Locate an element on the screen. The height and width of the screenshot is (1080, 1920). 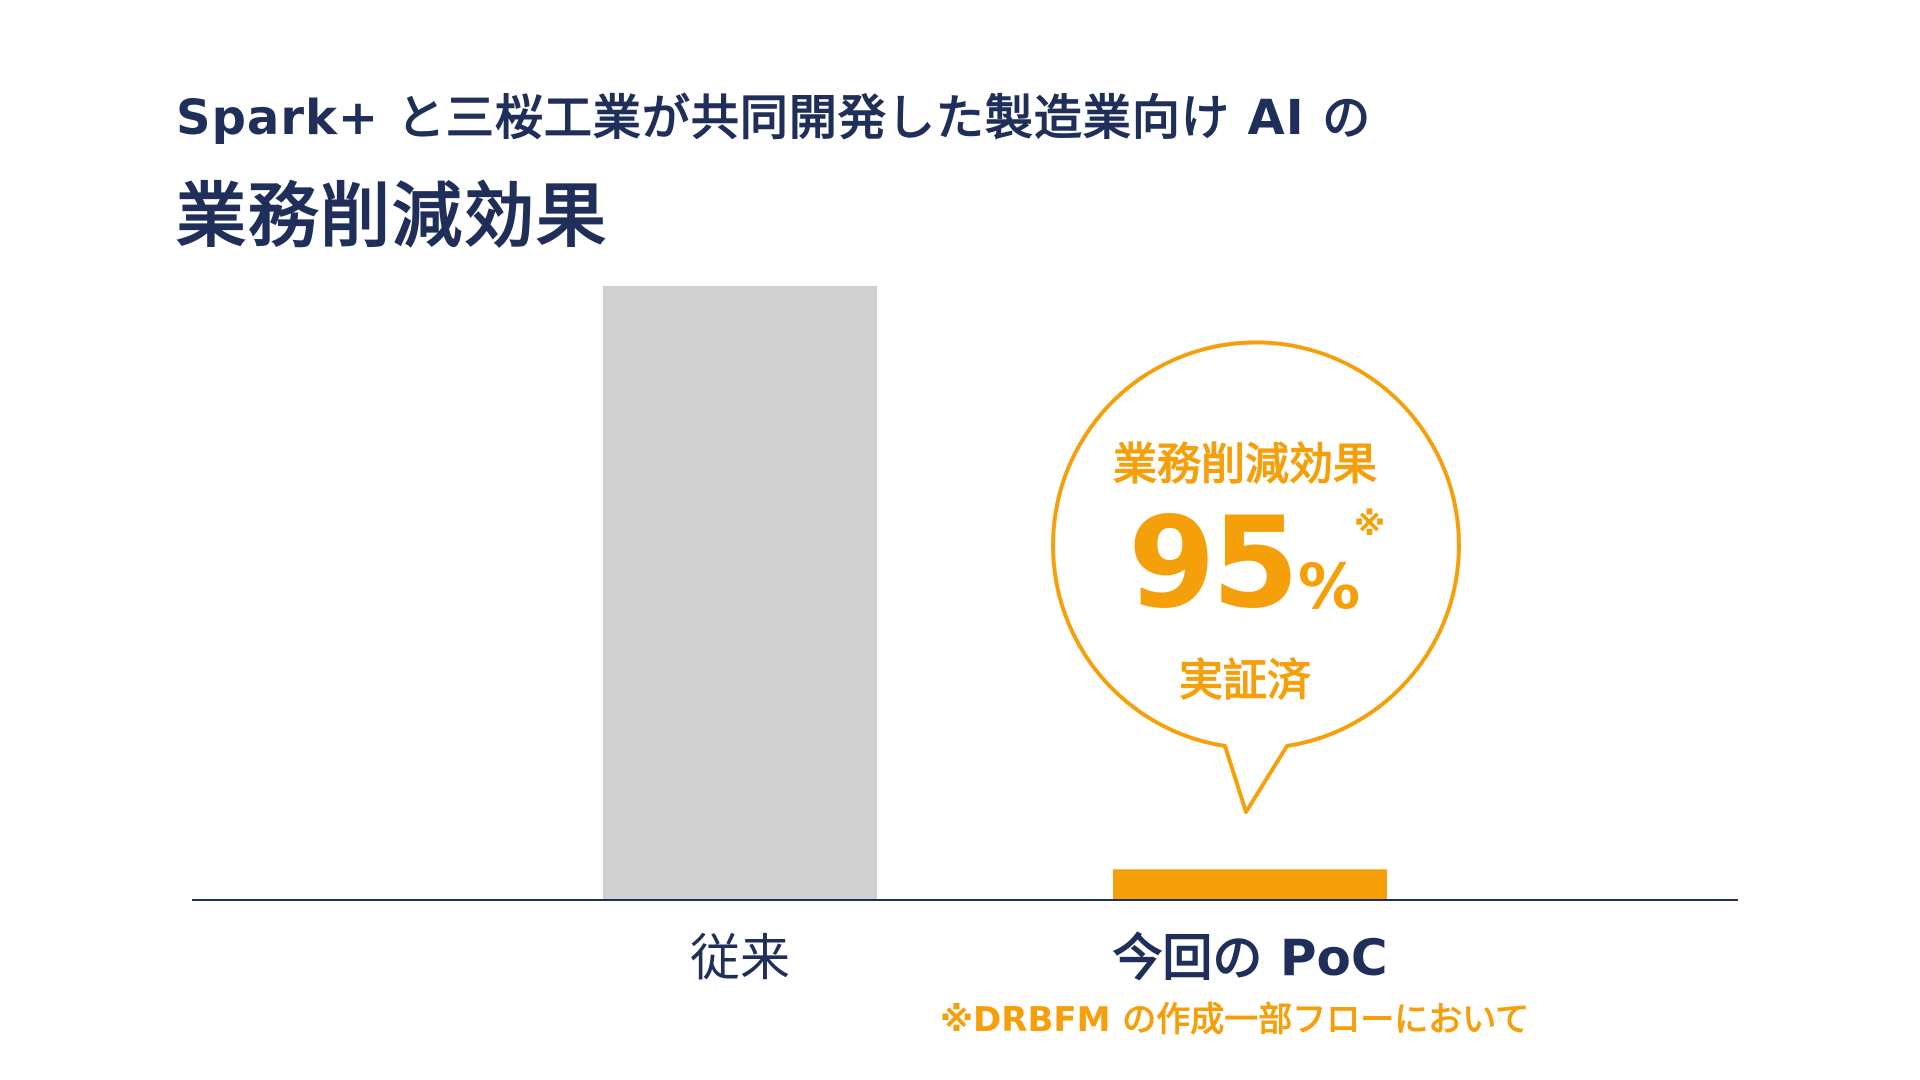
callout-title: 業務削減効果 is located at coordinates (1245, 464).